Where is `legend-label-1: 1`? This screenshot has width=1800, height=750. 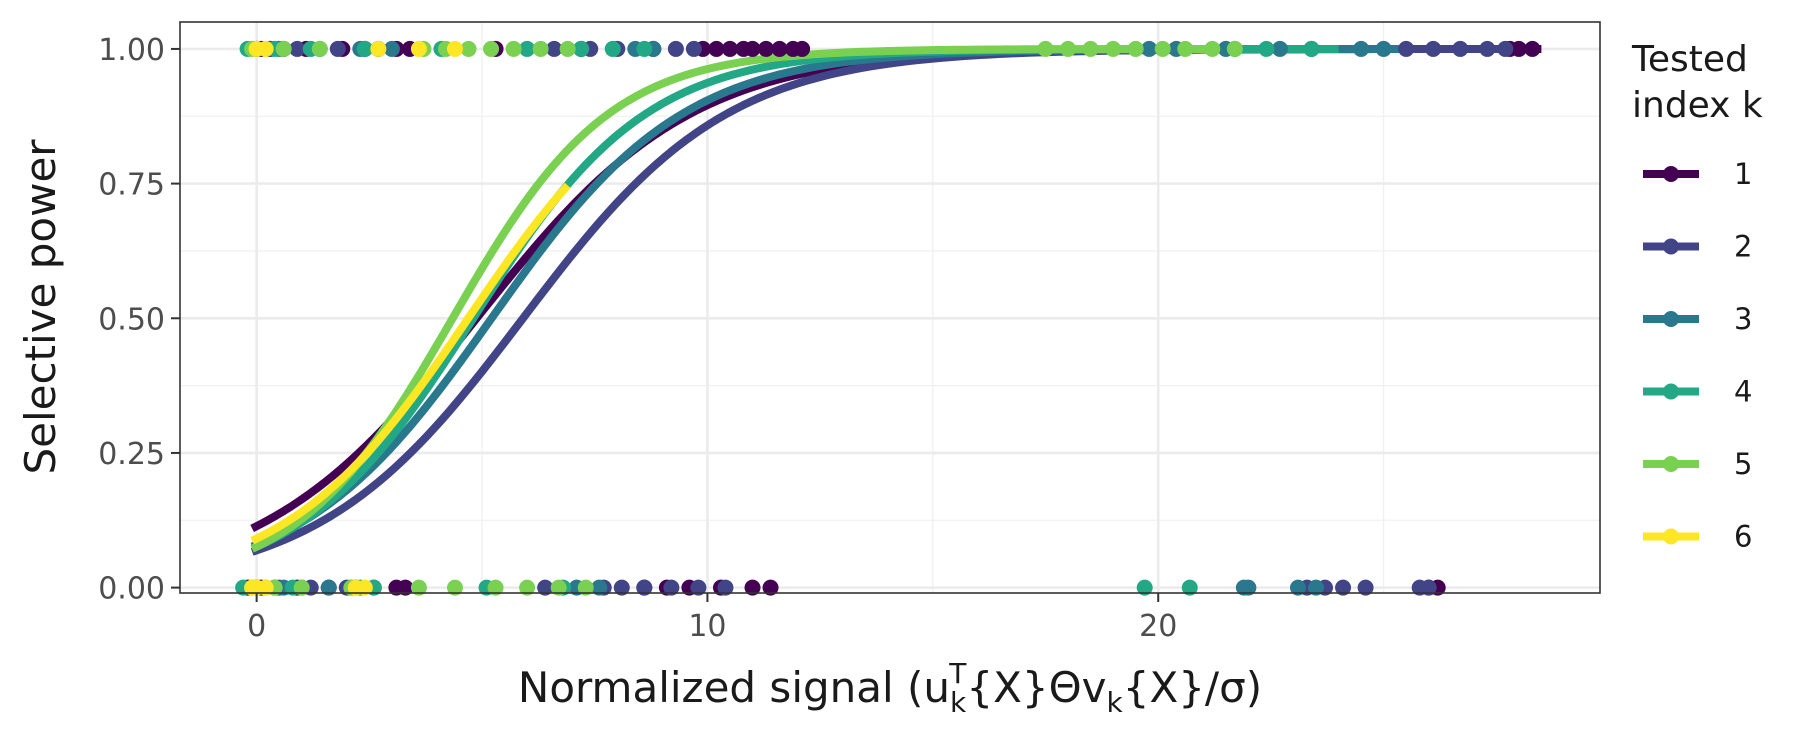 legend-label-1: 1 is located at coordinates (1743, 174).